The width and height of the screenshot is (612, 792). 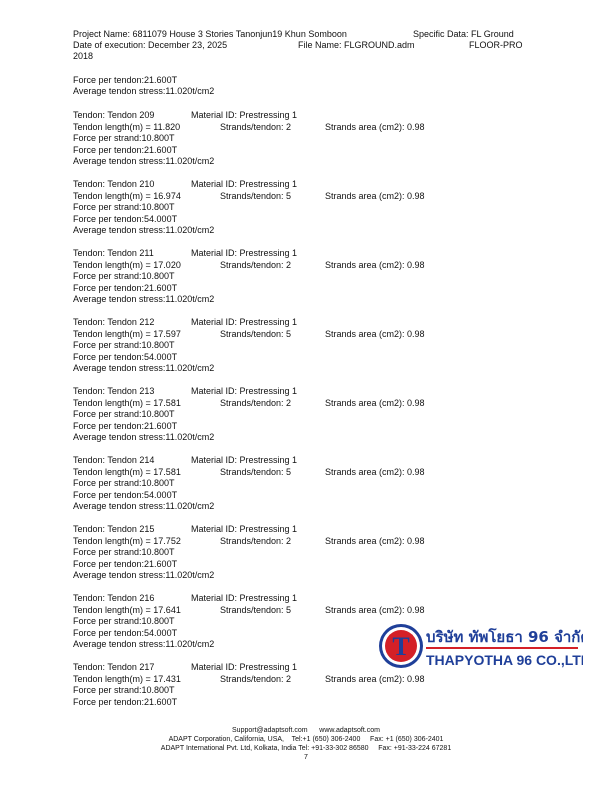 What do you see at coordinates (356, 45) in the screenshot?
I see `file-name: File Name: FLGROUND.adm` at bounding box center [356, 45].